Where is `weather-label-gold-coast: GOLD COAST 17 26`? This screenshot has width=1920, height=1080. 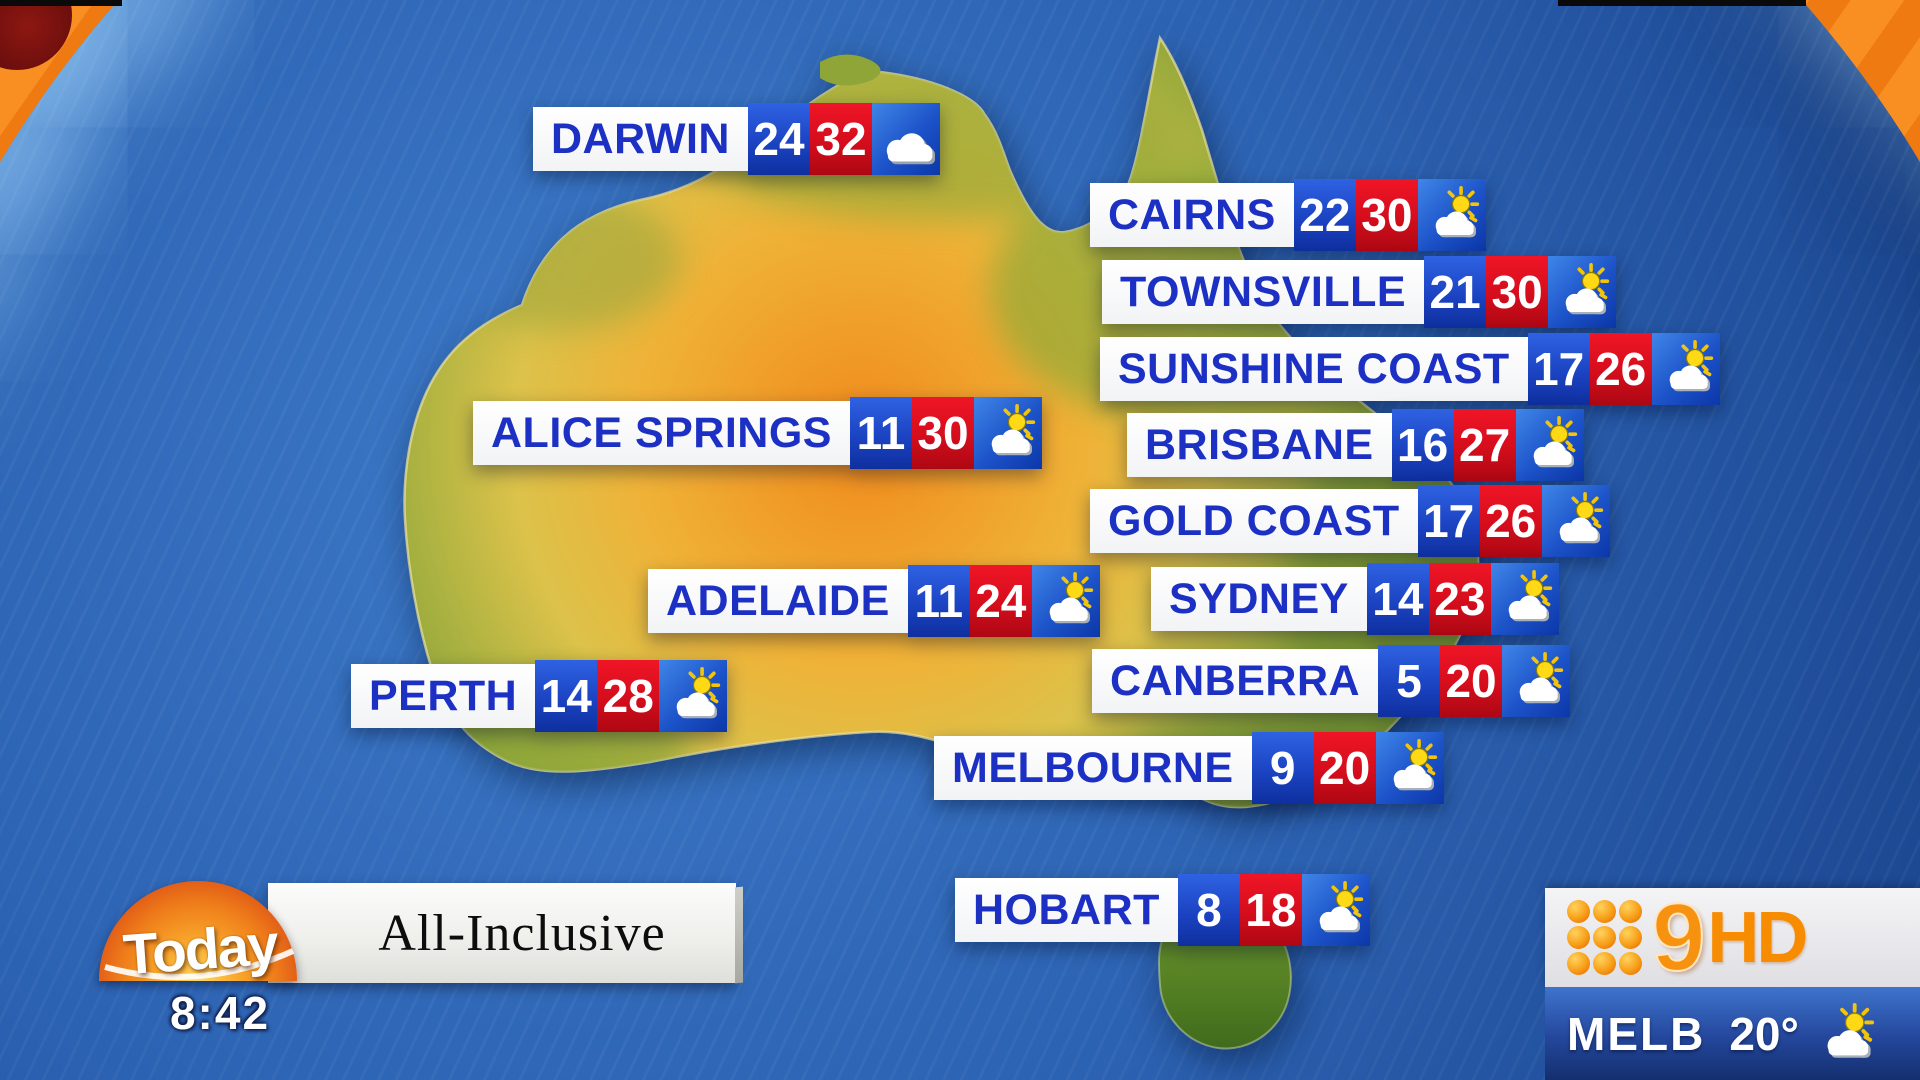 weather-label-gold-coast: GOLD COAST 17 26 is located at coordinates (1350, 521).